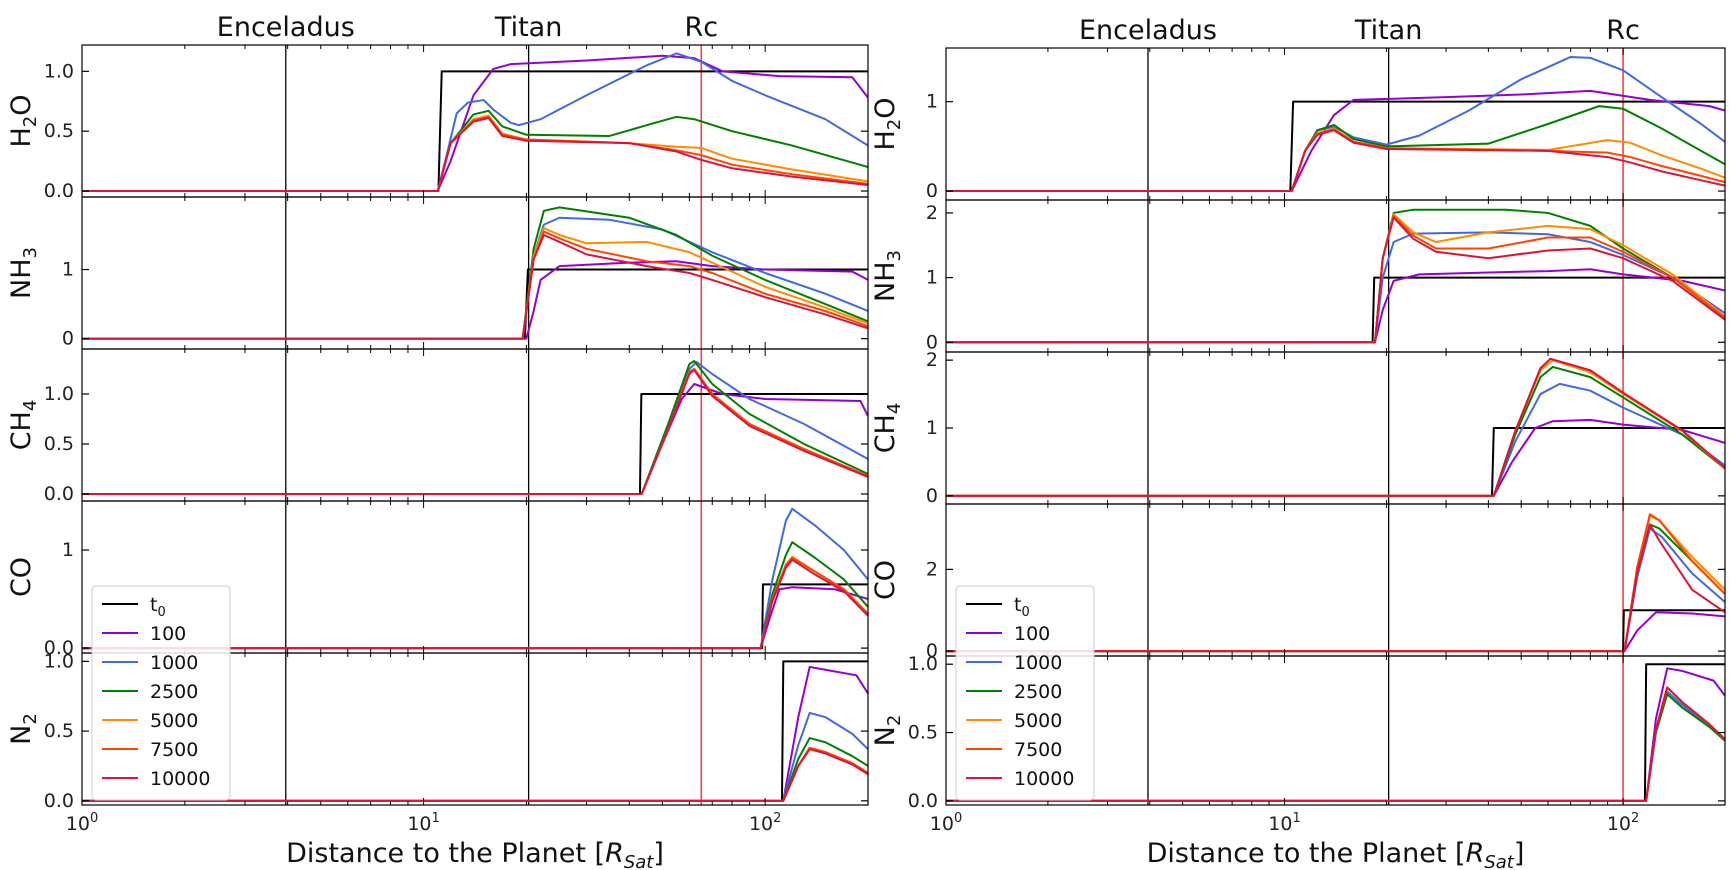  Describe the element at coordinates (174, 750) in the screenshot. I see `legend-label: 7500` at that location.